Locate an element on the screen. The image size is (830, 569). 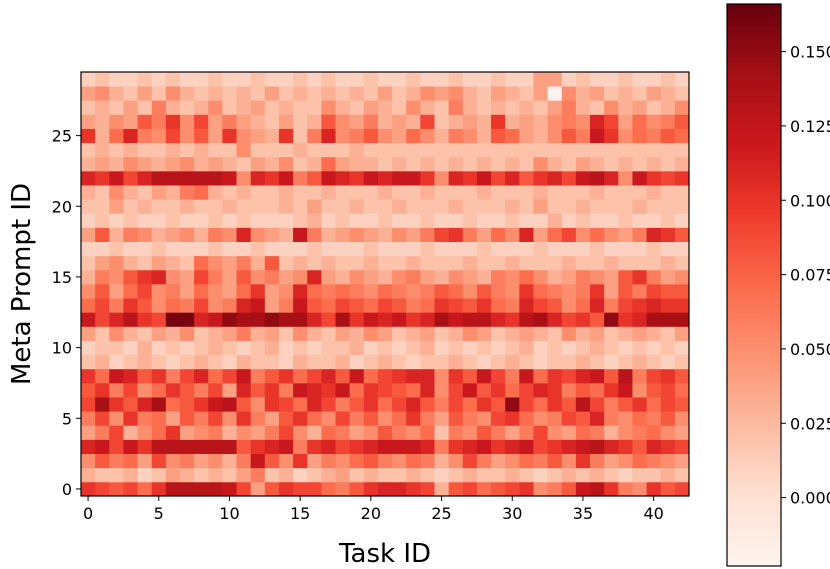
x-axis-label: Task ID is located at coordinates (384, 554).